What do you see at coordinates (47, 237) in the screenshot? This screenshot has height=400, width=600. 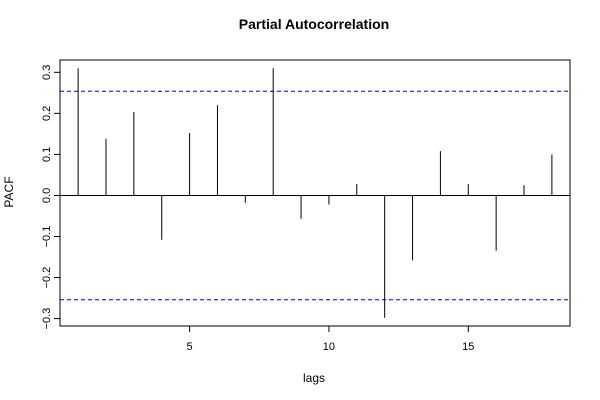 I see `y-tick-label: −0.1` at bounding box center [47, 237].